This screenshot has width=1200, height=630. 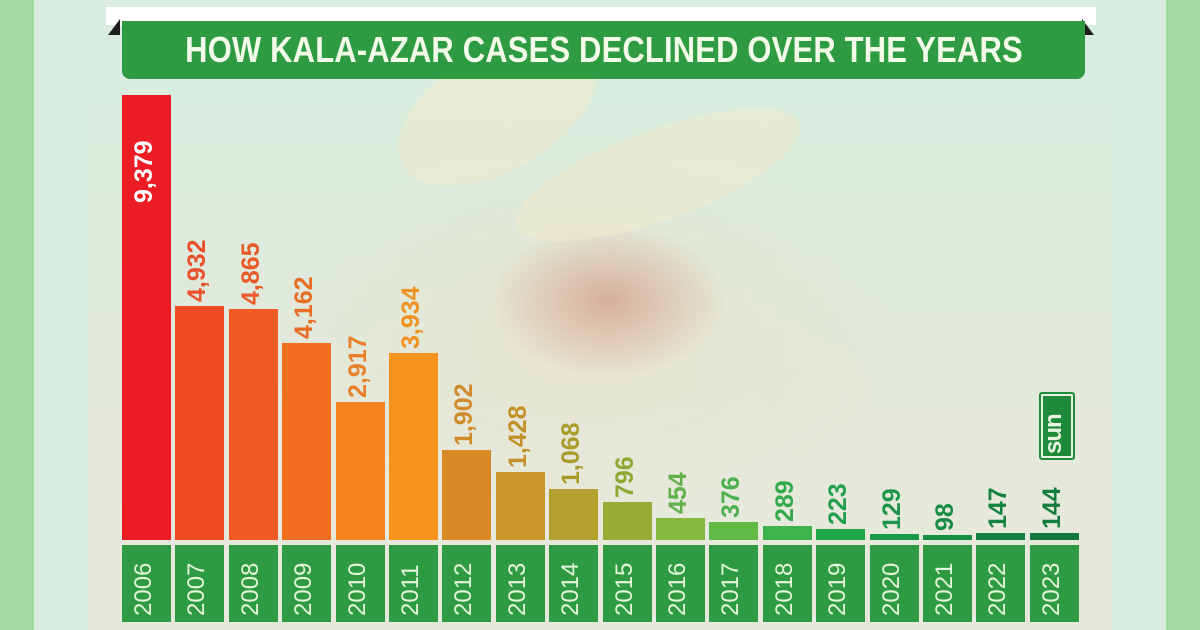 What do you see at coordinates (250, 273) in the screenshot?
I see `value-text: 4,865` at bounding box center [250, 273].